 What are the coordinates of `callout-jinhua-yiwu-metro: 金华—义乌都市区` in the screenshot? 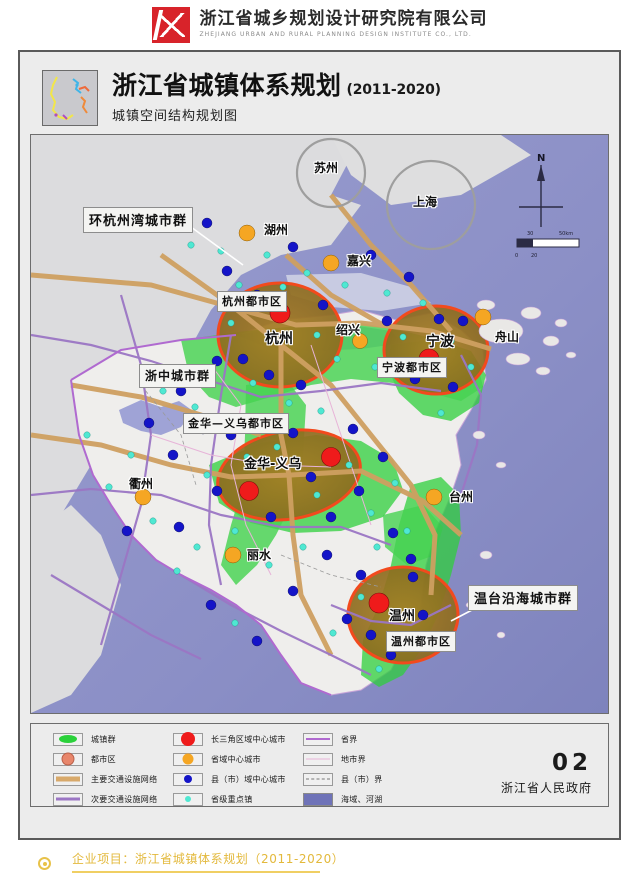 It's located at (236, 423).